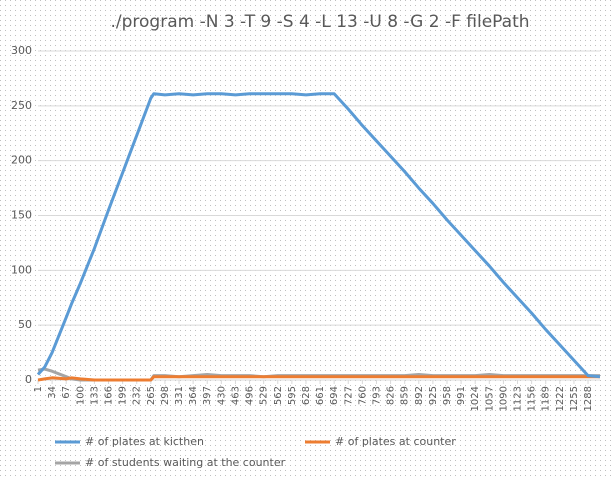 The image size is (611, 479). Describe the element at coordinates (21, 269) in the screenshot. I see `y-tick-label: 100` at that location.